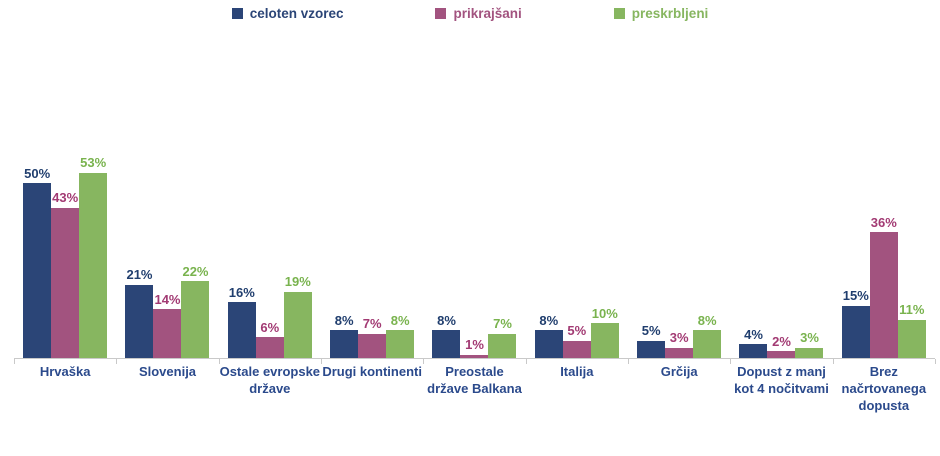  Describe the element at coordinates (679, 371) in the screenshot. I see `category-label: Grčija` at that location.